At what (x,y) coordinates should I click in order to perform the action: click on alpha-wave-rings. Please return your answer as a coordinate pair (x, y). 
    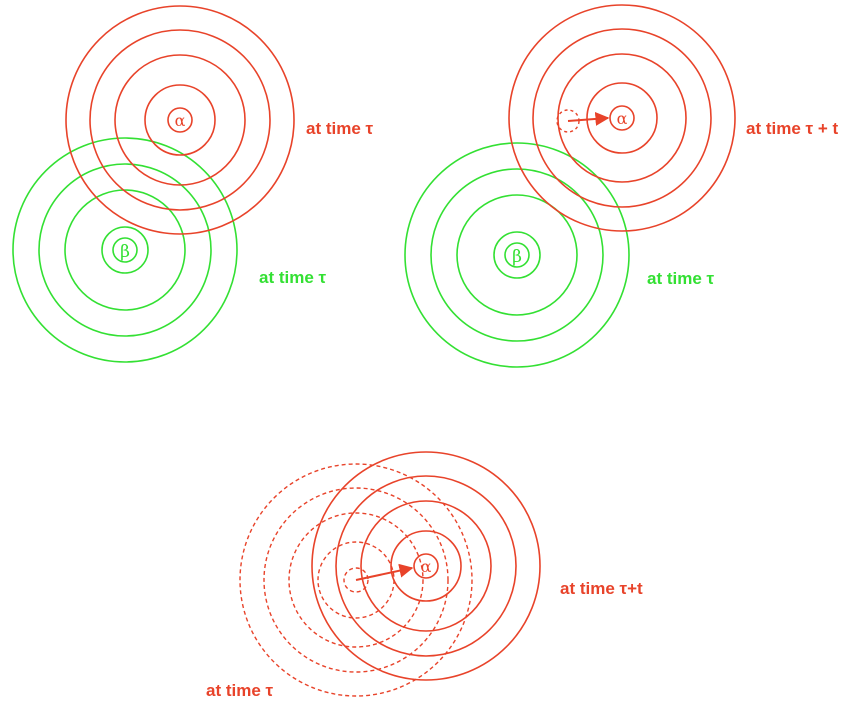
    Looking at the image, I should click on (180, 120).